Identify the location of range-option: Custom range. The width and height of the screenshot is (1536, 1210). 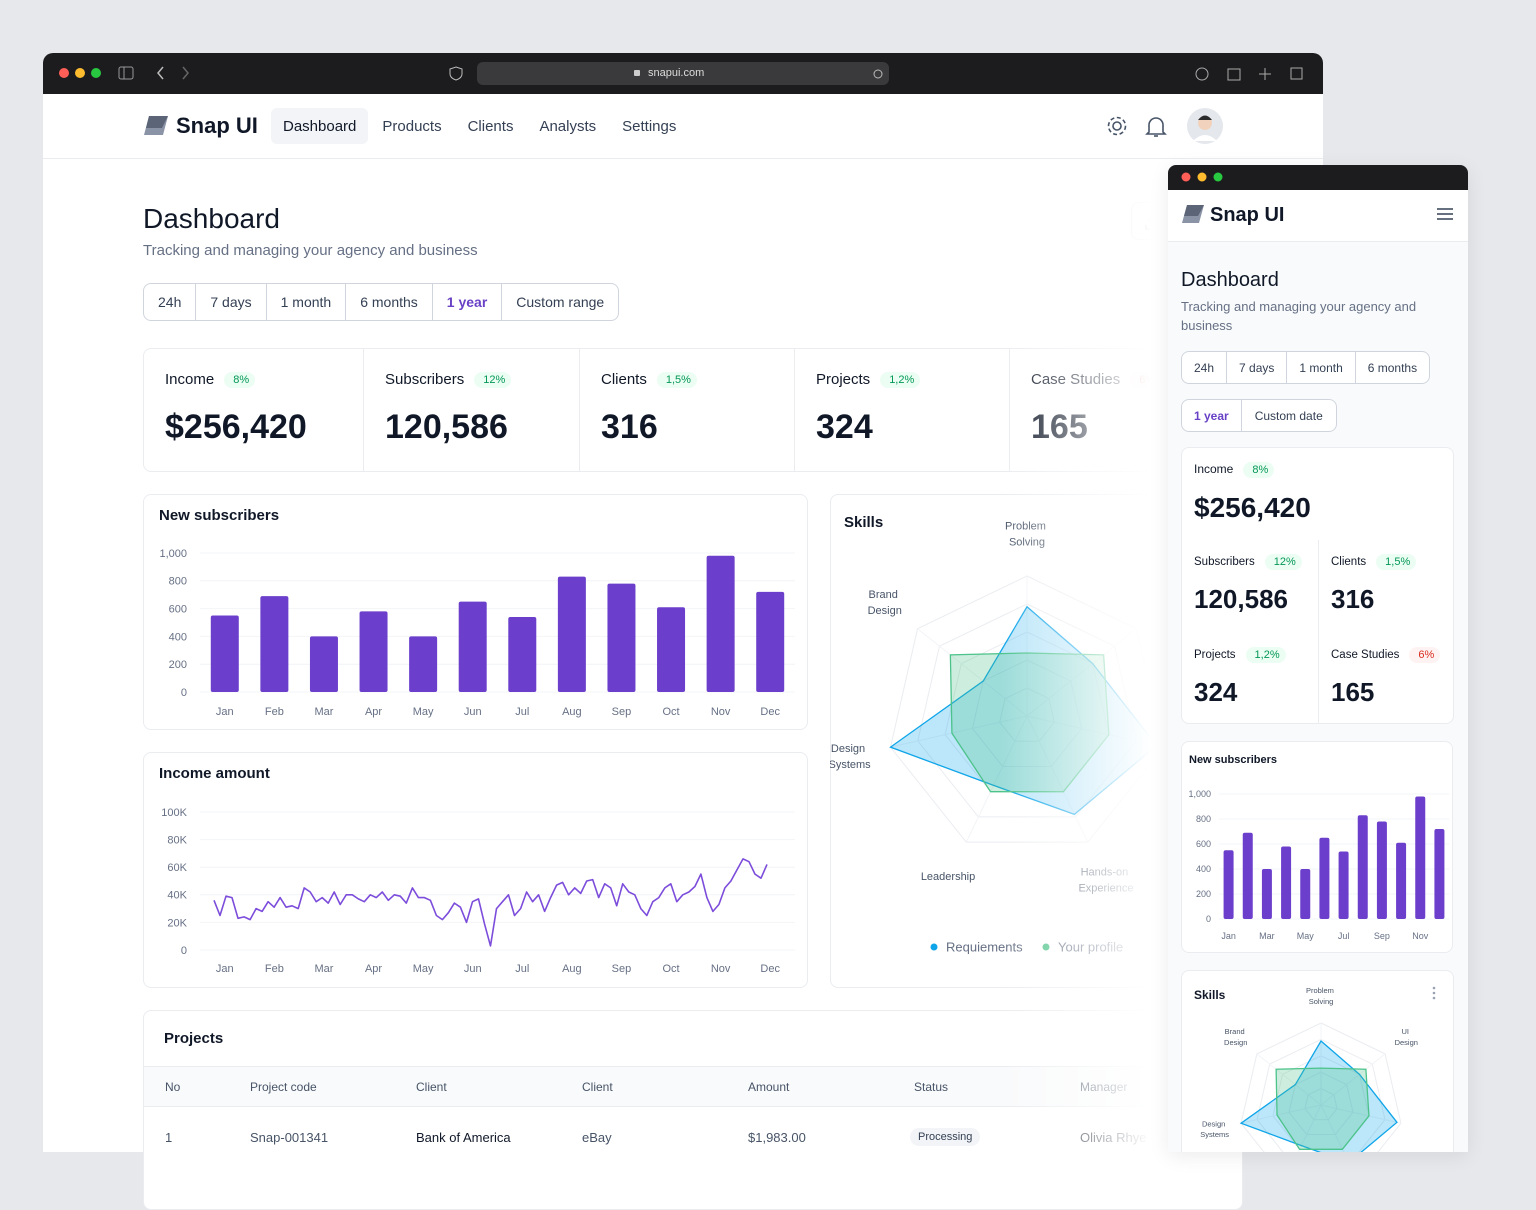
(559, 302).